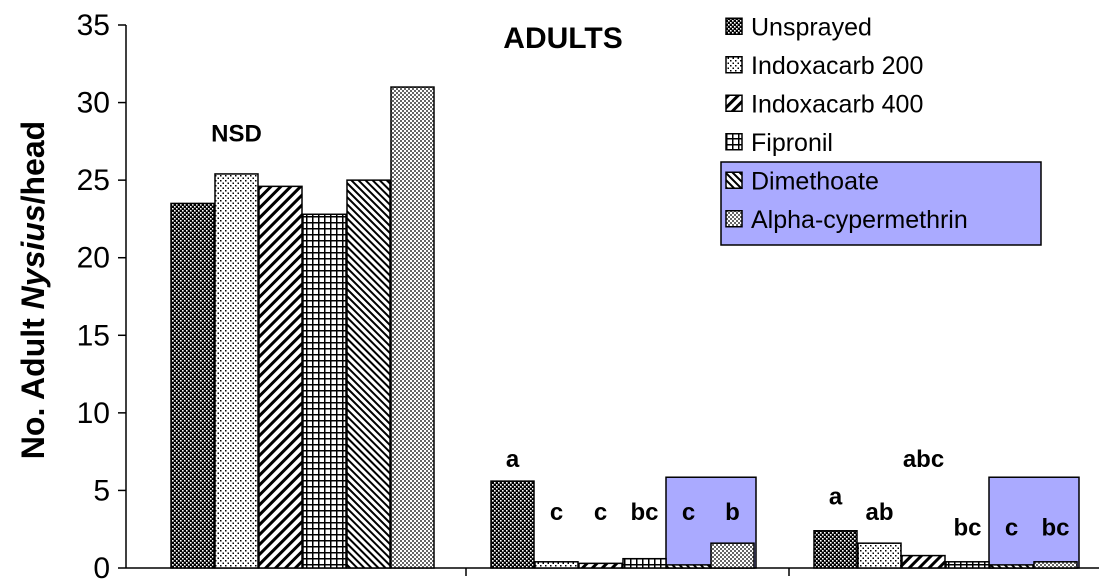 The height and width of the screenshot is (580, 1099). Describe the element at coordinates (562, 38) in the screenshot. I see `chart-title: ADULTS` at that location.